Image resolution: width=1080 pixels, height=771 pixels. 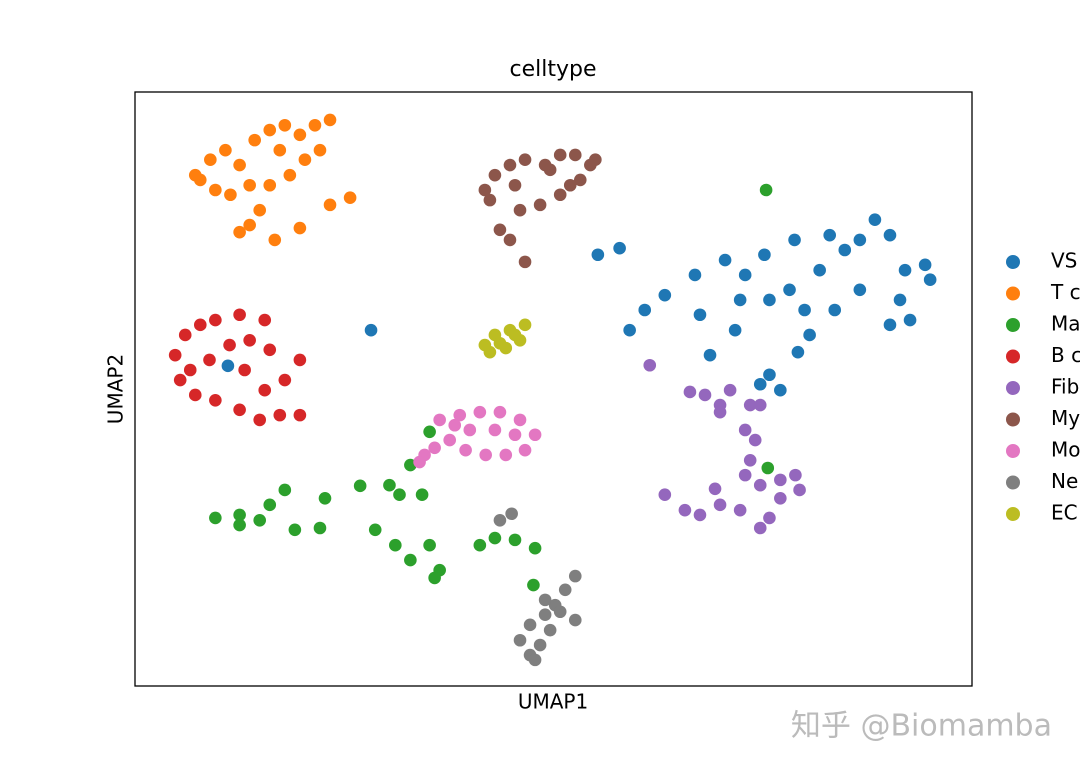 What do you see at coordinates (552, 69) in the screenshot?
I see `chart-title: celltype` at bounding box center [552, 69].